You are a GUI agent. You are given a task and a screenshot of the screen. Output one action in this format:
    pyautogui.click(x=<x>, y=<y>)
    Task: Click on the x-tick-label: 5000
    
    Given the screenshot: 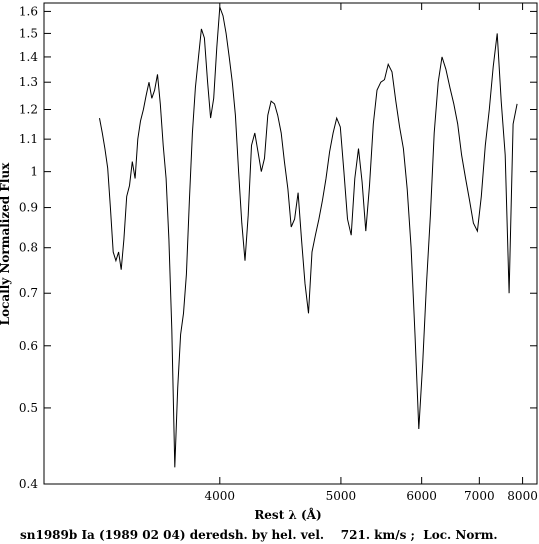 What is the action you would take?
    pyautogui.click(x=341, y=496)
    